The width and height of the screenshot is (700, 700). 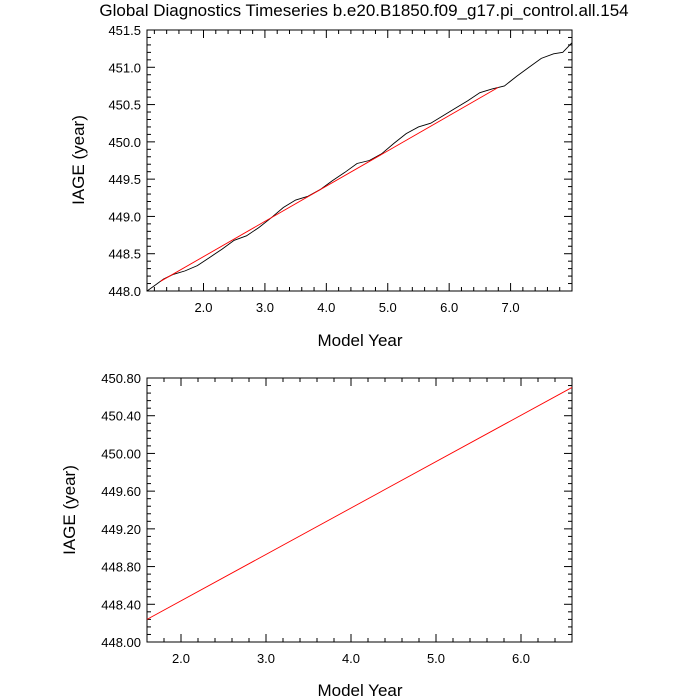 What do you see at coordinates (121, 567) in the screenshot?
I see `bottom-y-tick-label: 448.80` at bounding box center [121, 567].